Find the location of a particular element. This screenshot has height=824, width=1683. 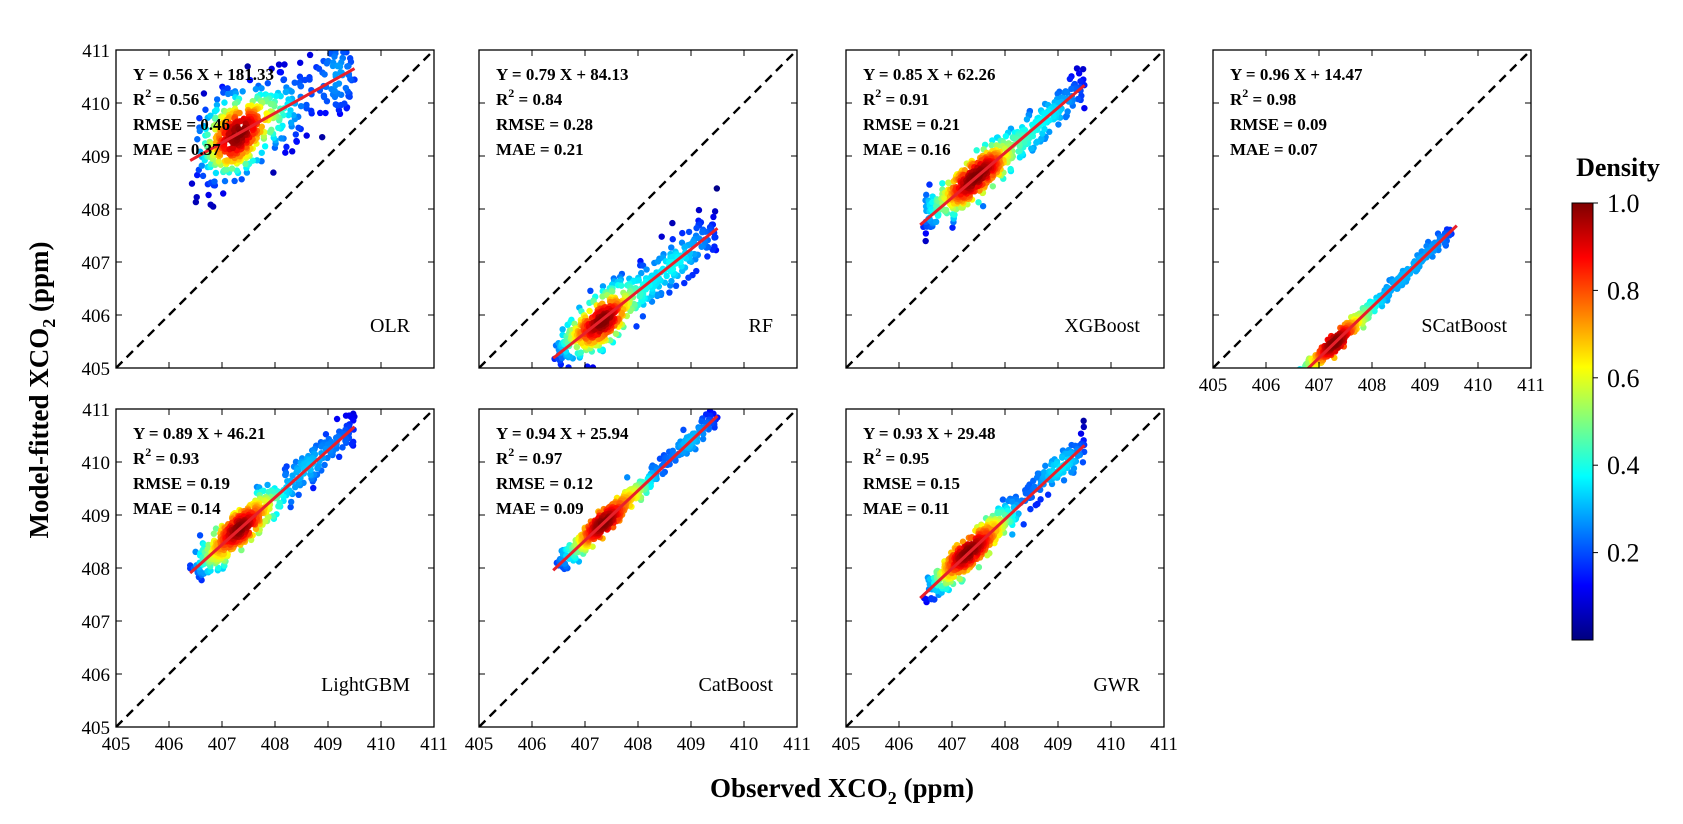

x-tick-label: 407 is located at coordinates (1319, 385).